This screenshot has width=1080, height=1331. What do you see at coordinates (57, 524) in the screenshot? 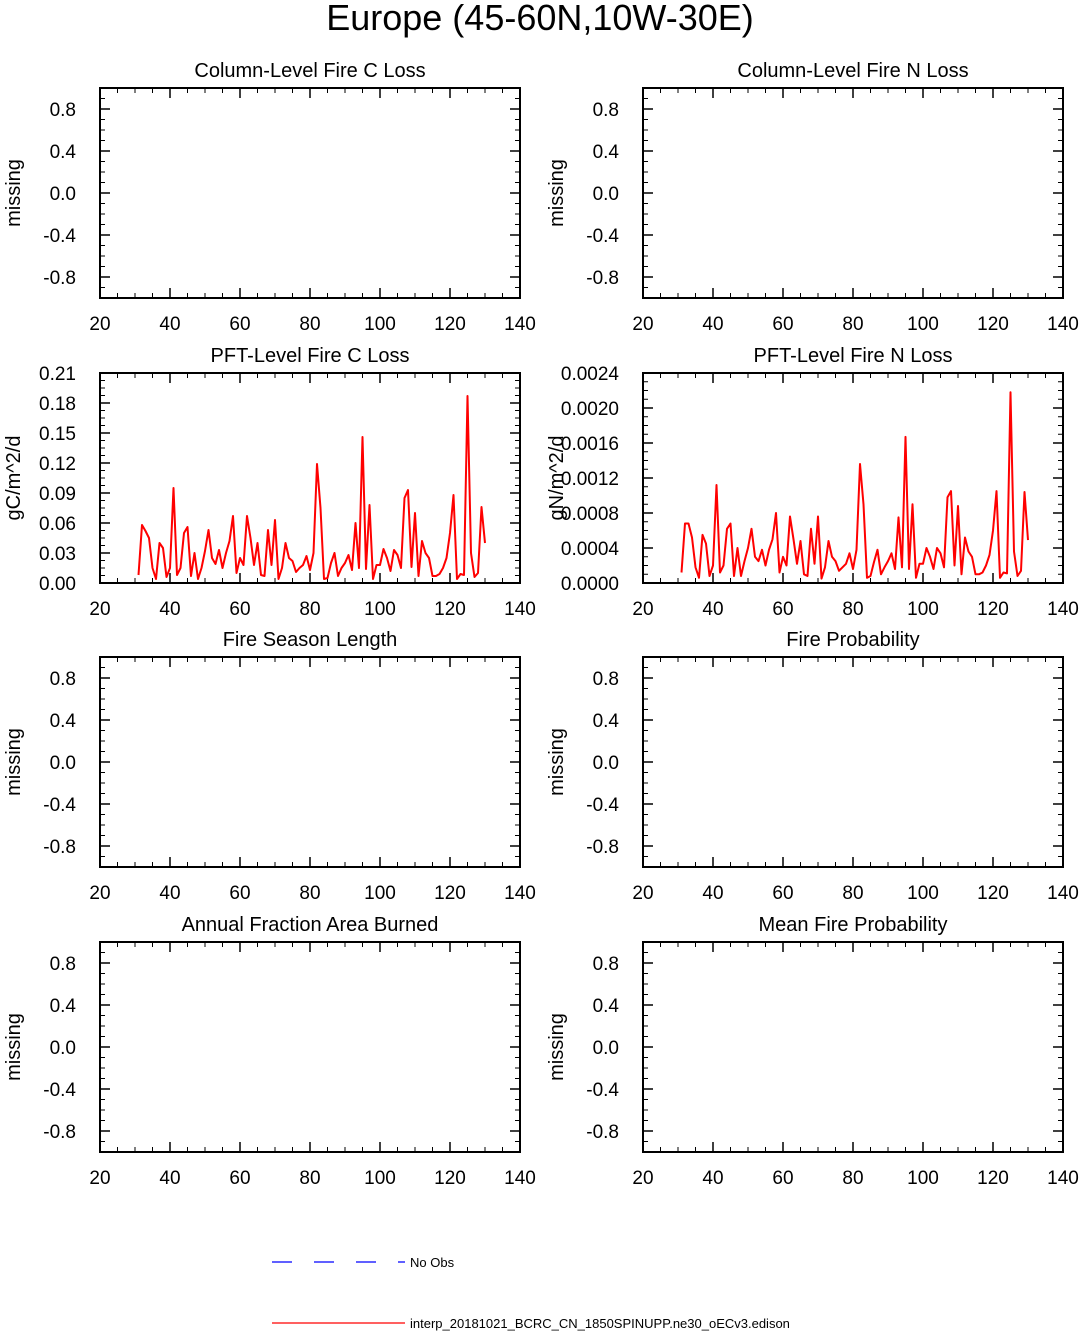
I see `y-tick-label: 0.06` at bounding box center [57, 524].